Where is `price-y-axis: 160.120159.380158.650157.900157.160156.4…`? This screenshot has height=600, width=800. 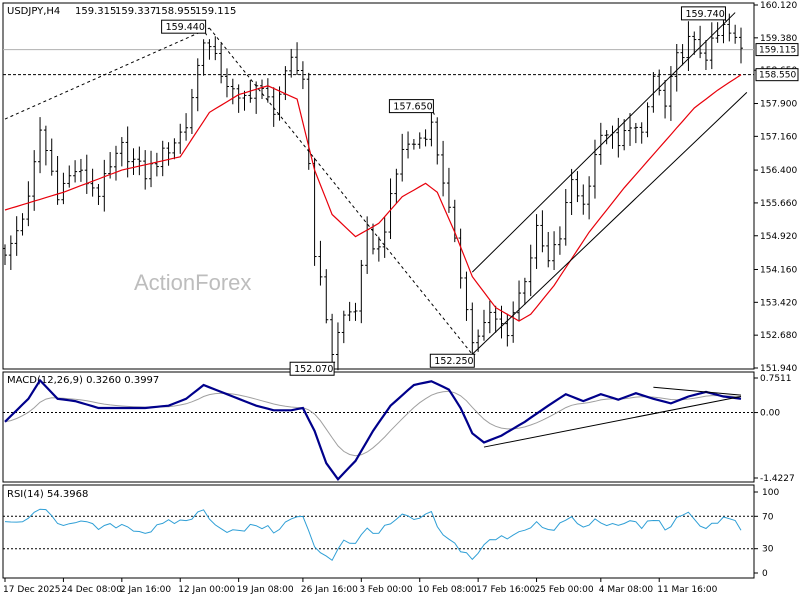
price-y-axis: 160.120159.380158.650157.900157.160156.4… is located at coordinates (776, 187).